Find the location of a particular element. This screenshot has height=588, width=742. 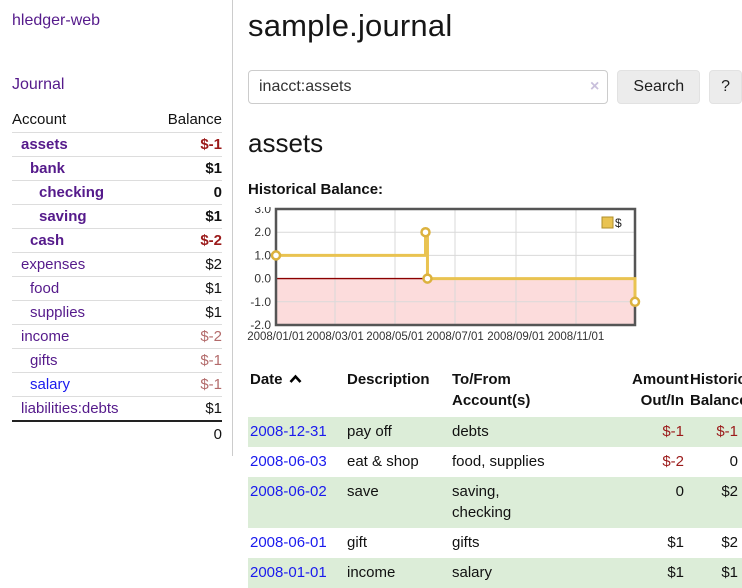

page-title: sample.journal is located at coordinates (350, 25).